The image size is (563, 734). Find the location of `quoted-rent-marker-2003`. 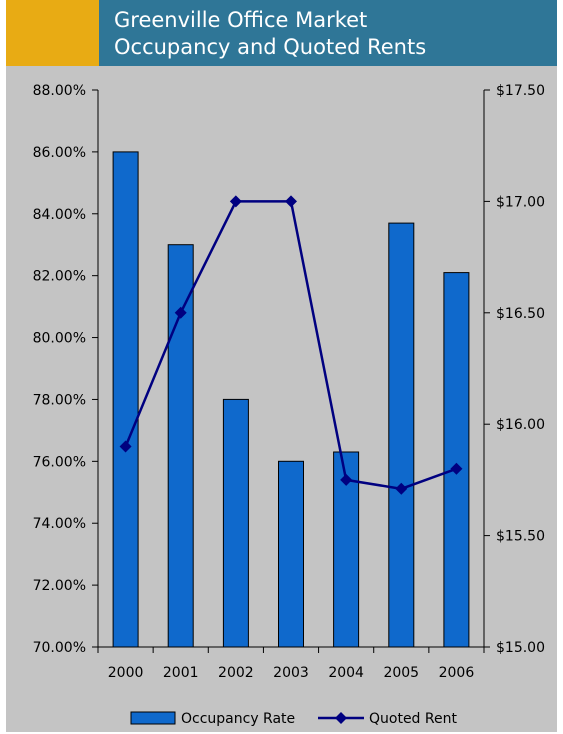

quoted-rent-marker-2003 is located at coordinates (291, 201).